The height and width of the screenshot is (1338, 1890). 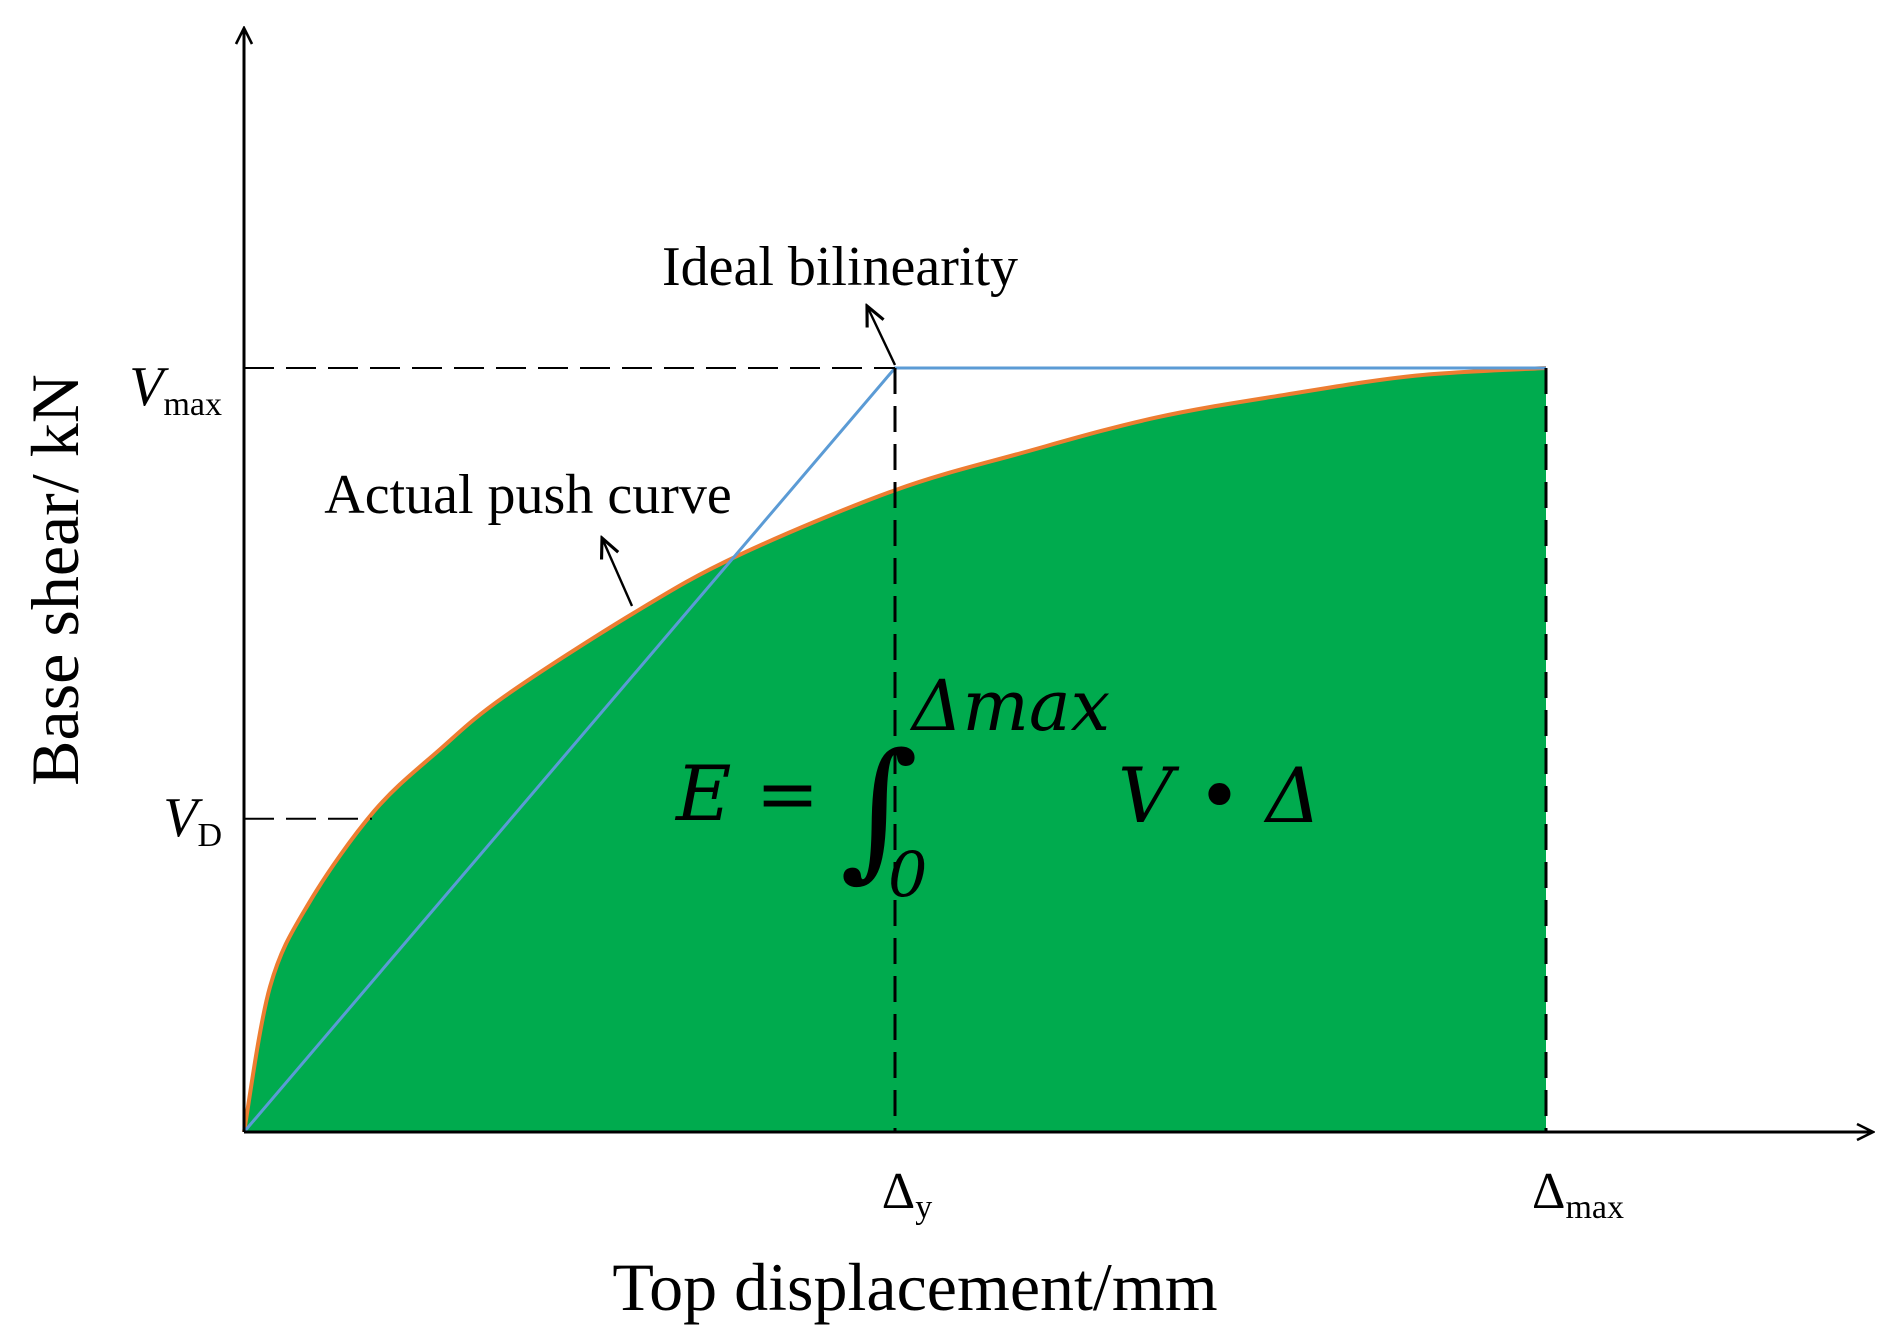 What do you see at coordinates (907, 1194) in the screenshot?
I see `x-tick-delta-y: Δy` at bounding box center [907, 1194].